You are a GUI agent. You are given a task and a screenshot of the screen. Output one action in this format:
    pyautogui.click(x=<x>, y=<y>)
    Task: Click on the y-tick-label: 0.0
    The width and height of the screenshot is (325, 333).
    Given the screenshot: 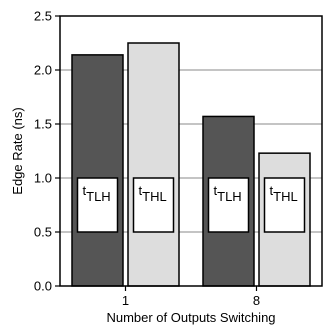 What is the action you would take?
    pyautogui.click(x=43, y=286)
    